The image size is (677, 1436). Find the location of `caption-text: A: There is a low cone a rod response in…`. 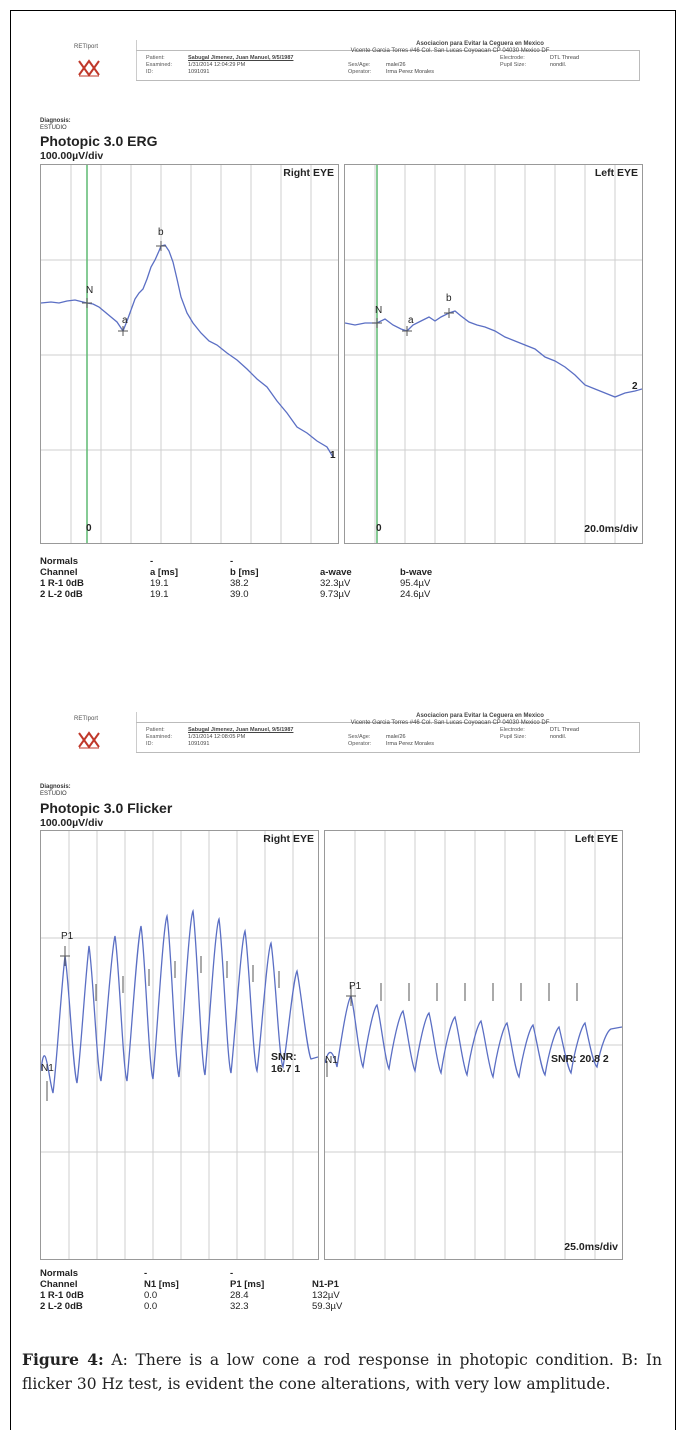

caption-text: A: There is a low cone a rod response in… is located at coordinates (342, 1372).